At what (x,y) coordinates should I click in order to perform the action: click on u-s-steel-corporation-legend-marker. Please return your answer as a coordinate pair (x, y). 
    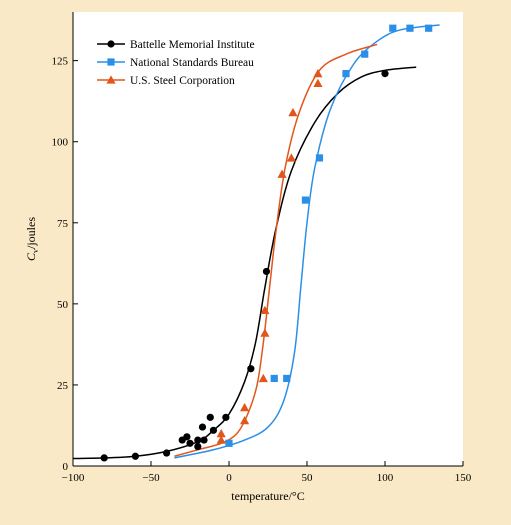
    Looking at the image, I should click on (111, 79).